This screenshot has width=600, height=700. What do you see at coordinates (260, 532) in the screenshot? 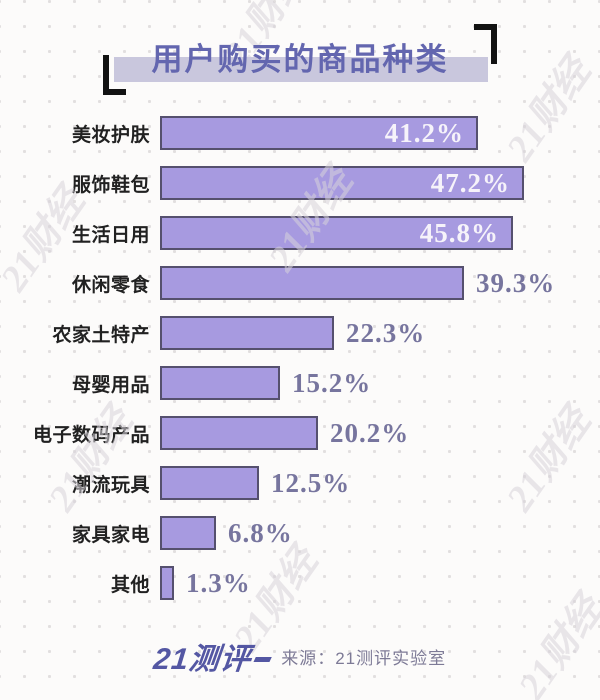
I see `value-label: 6.8%` at bounding box center [260, 532].